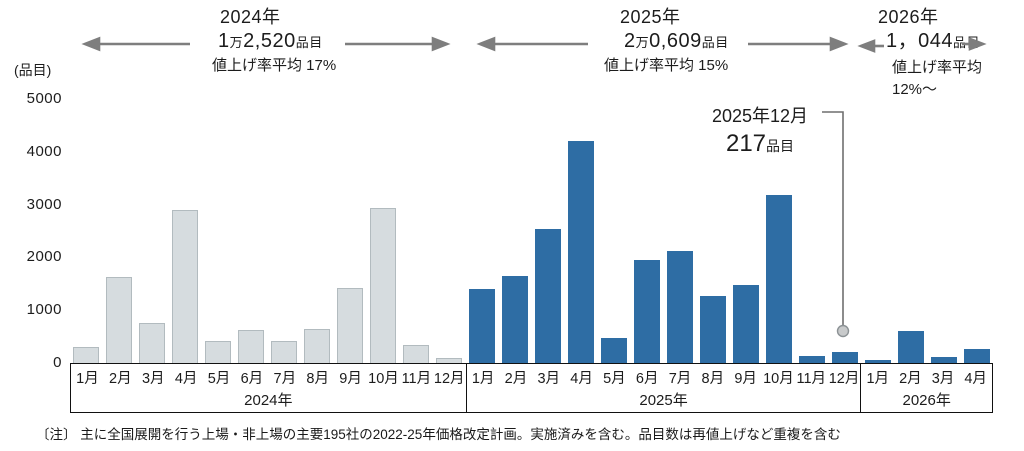  I want to click on bar-2025-4月, so click(580, 252).